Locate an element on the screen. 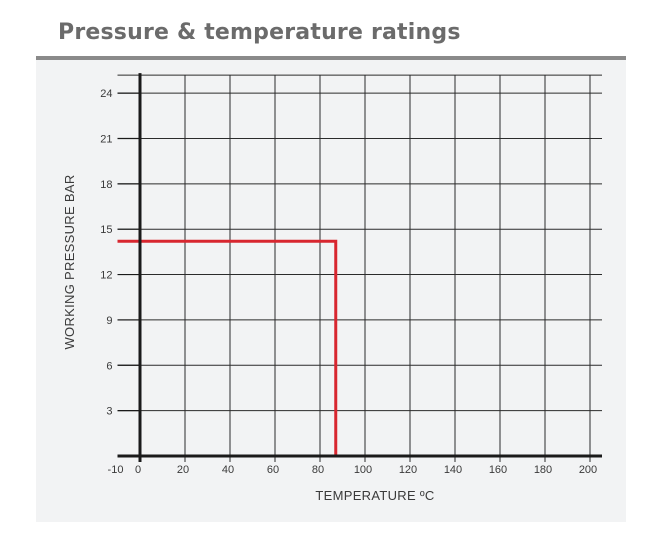  series-layer is located at coordinates (227, 347).